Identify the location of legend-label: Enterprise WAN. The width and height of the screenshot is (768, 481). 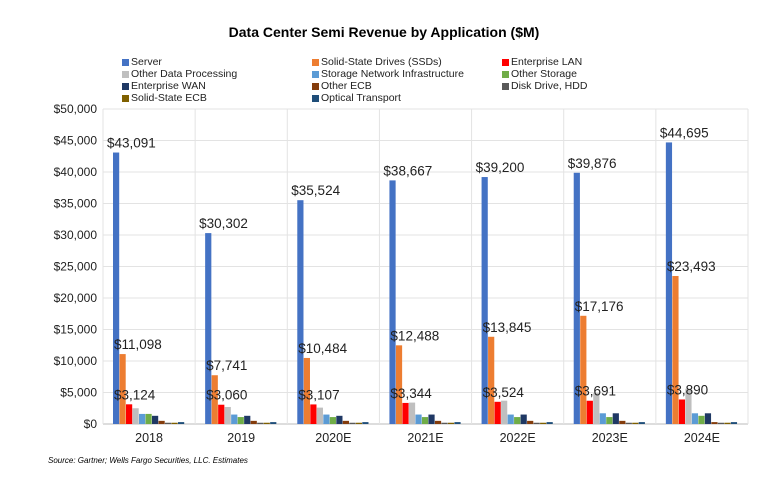
(168, 86).